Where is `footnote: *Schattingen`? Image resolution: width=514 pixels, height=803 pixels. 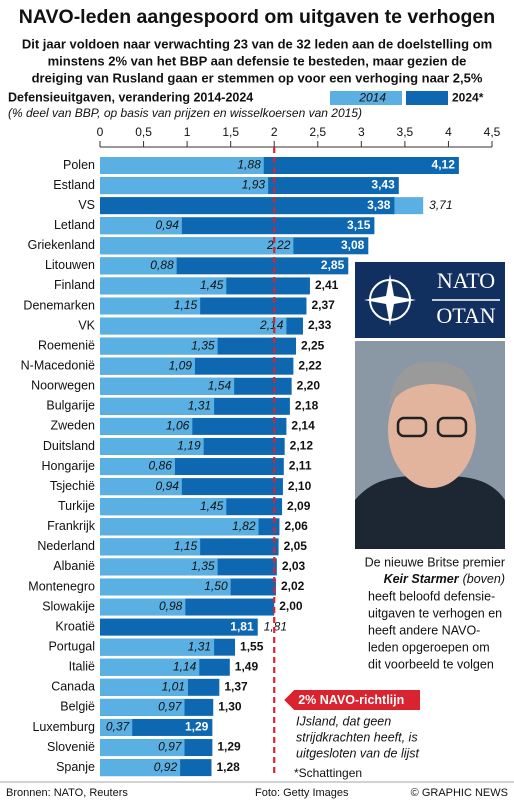
footnote: *Schattingen is located at coordinates (328, 773).